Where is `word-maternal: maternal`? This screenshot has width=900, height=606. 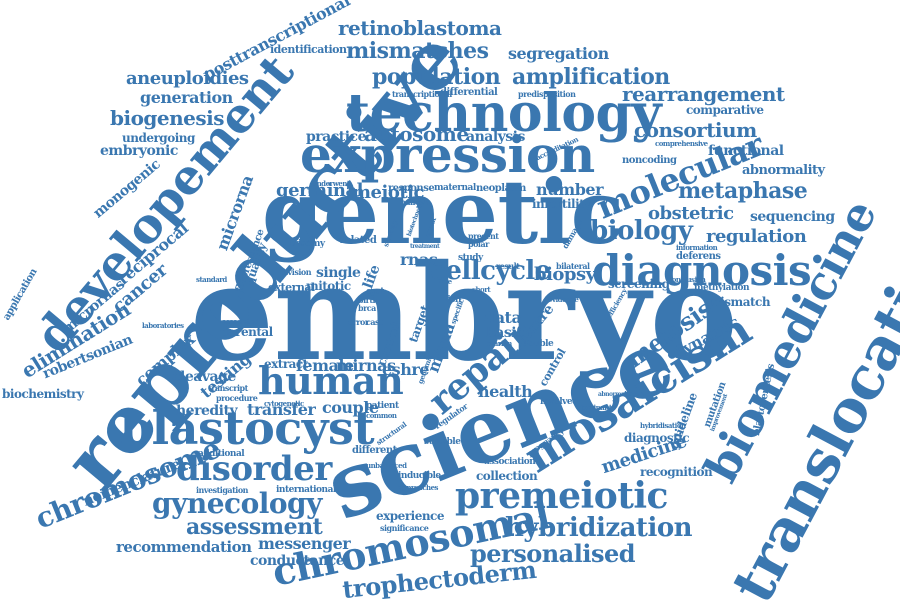 word-maternal: maternal is located at coordinates (455, 188).